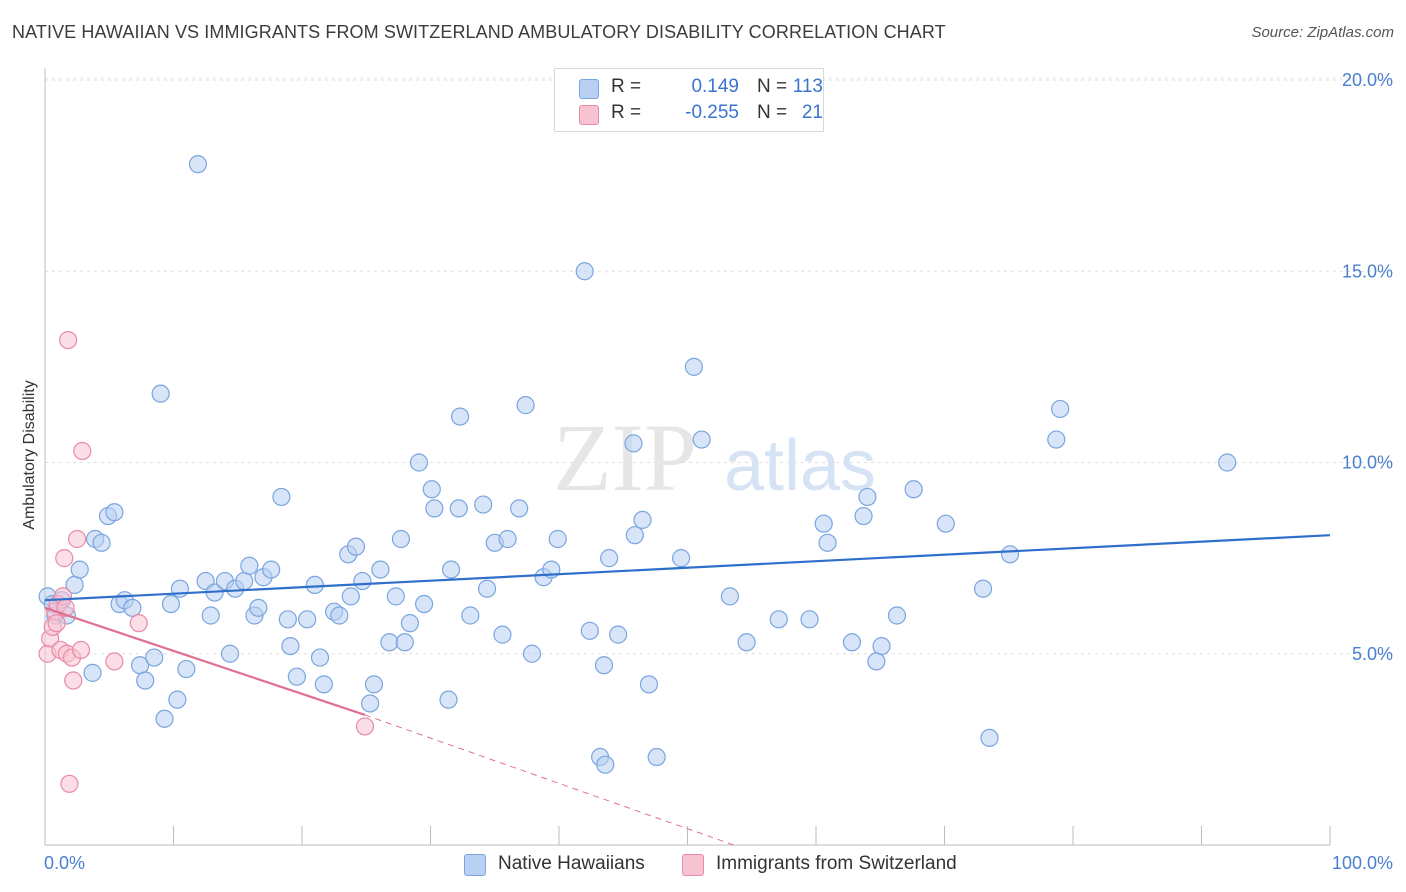 The image size is (1406, 892). Describe the element at coordinates (1367, 80) in the screenshot. I see `y-tick-label: 20.0%` at that location.